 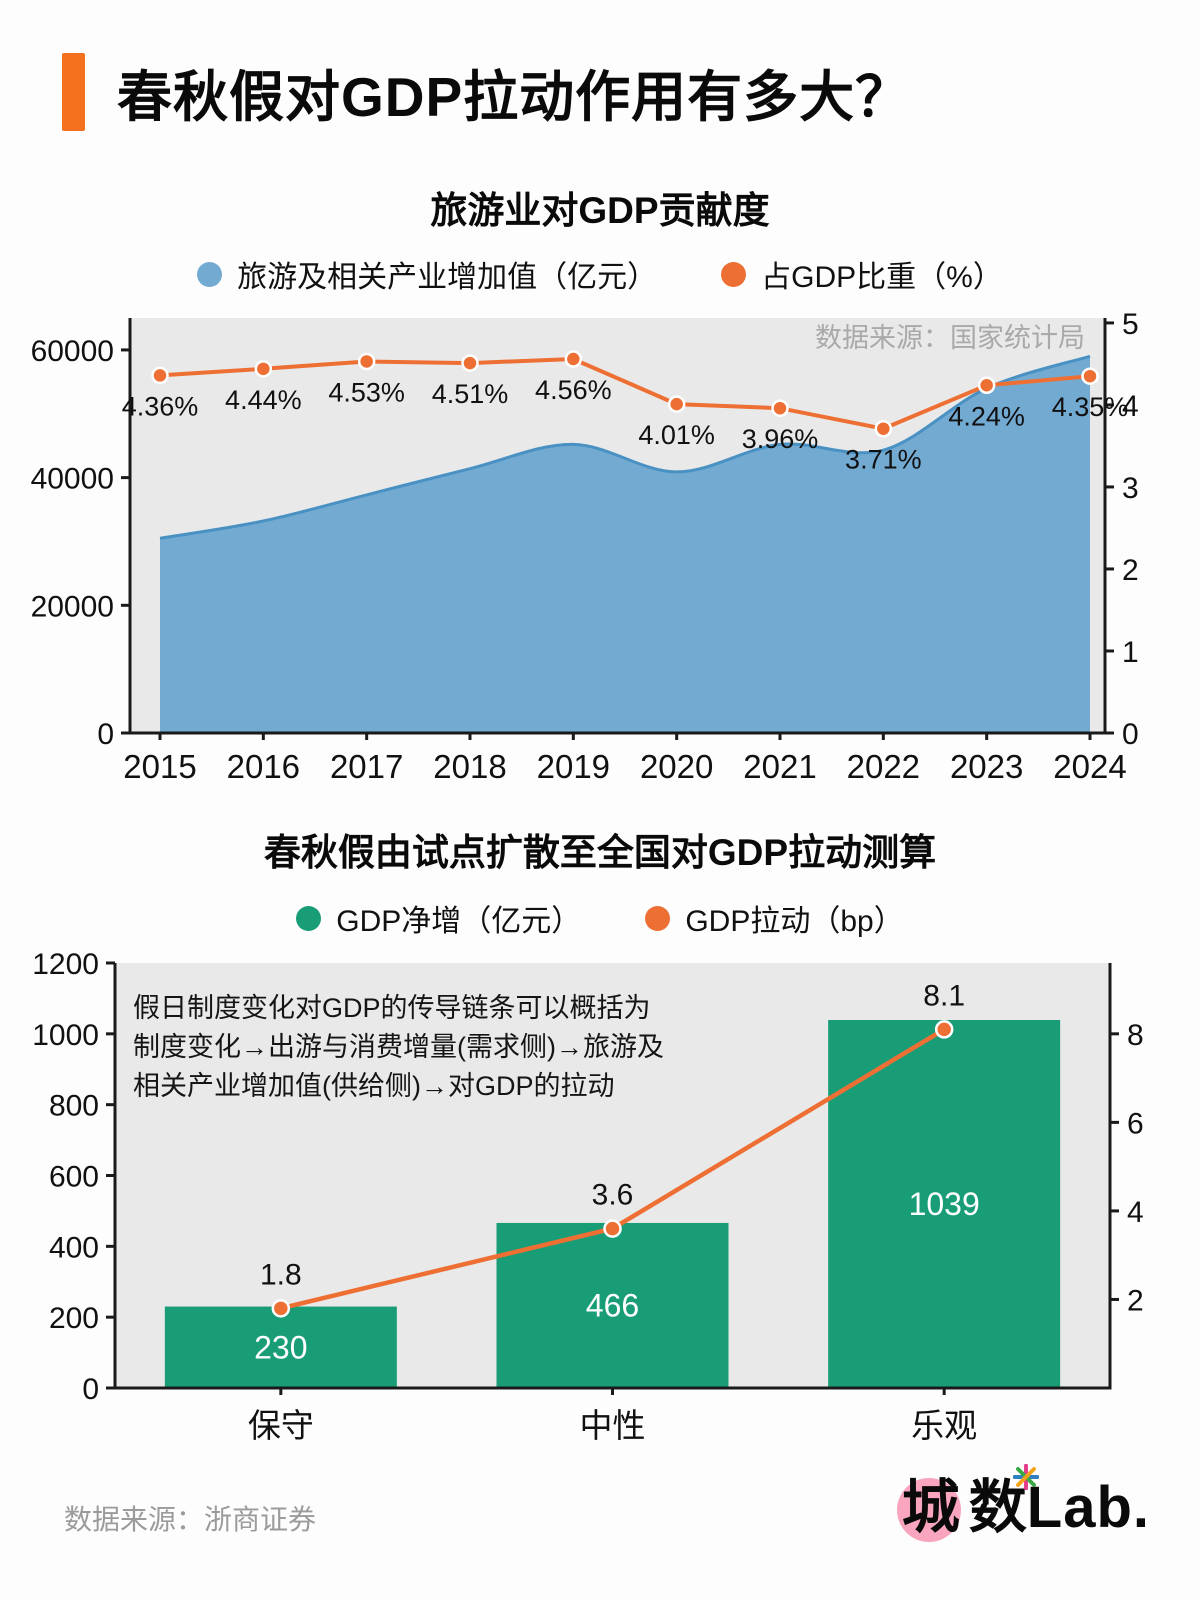 I want to click on legend-dot-orange2-icon, so click(x=658, y=918).